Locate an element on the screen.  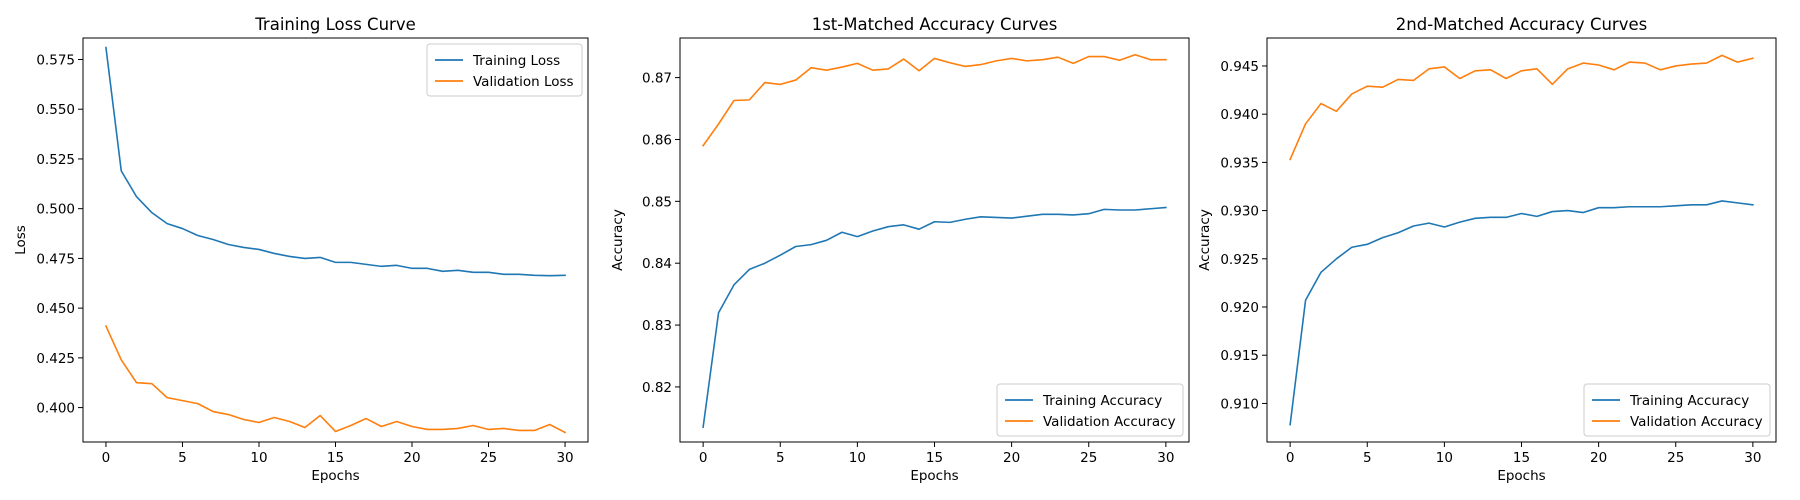
legend-label: Validation Loss is located at coordinates (523, 82).